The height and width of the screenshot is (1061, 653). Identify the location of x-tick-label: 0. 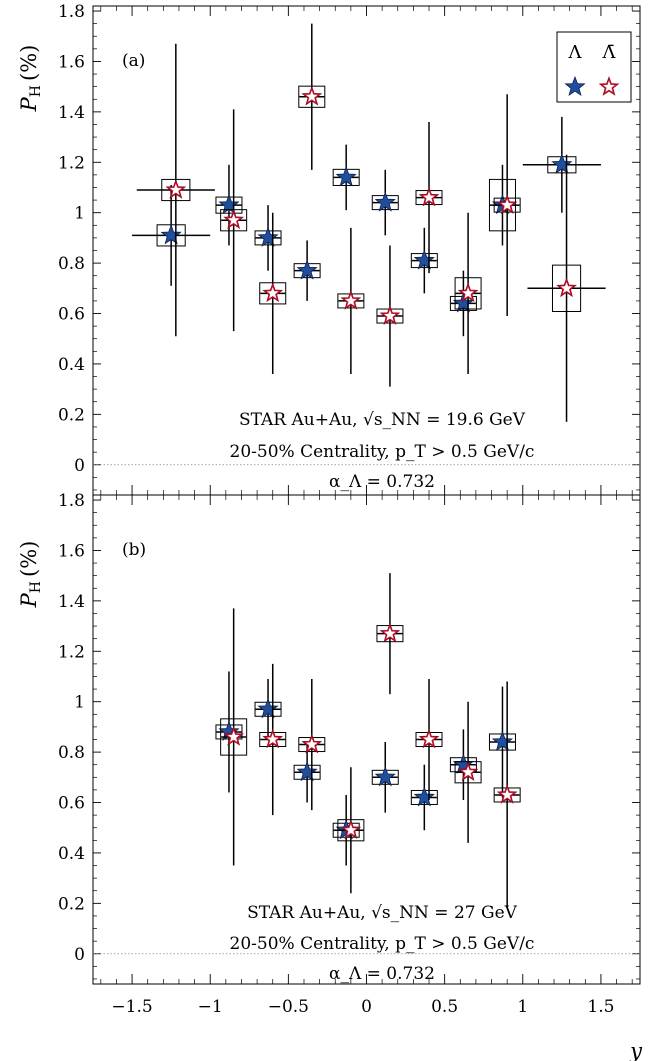
(366, 1007).